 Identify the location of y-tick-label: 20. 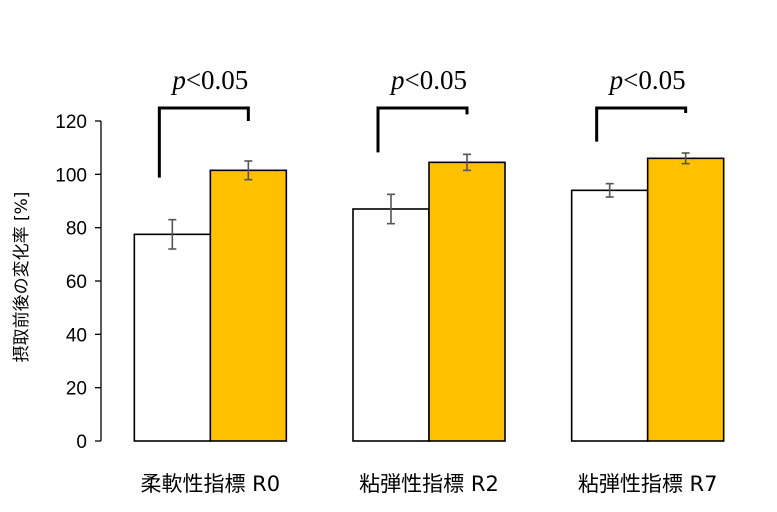
(76, 389).